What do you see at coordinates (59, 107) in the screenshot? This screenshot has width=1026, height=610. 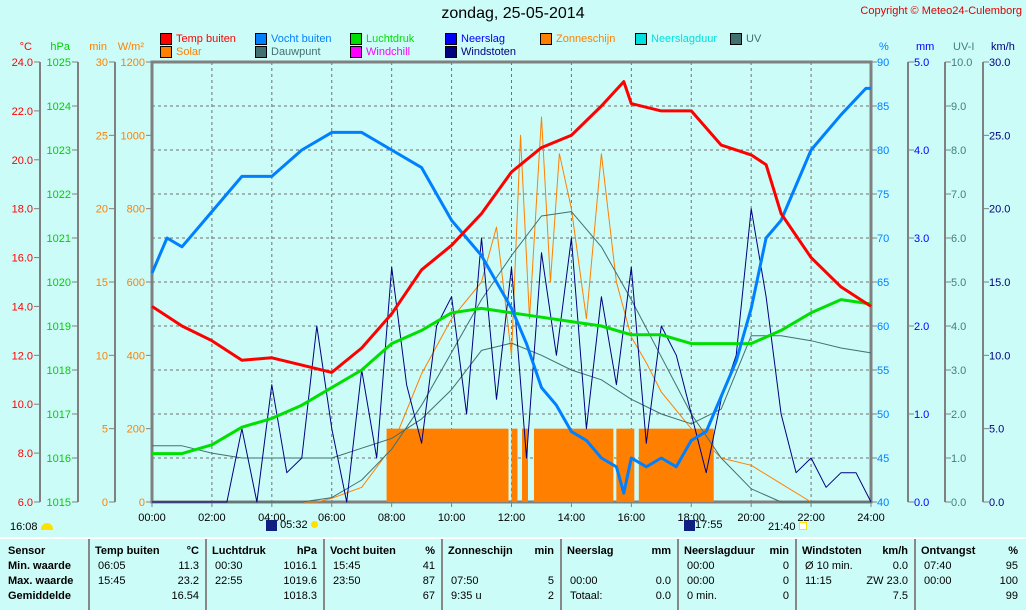 I see `axis-tick-label: 1024` at bounding box center [59, 107].